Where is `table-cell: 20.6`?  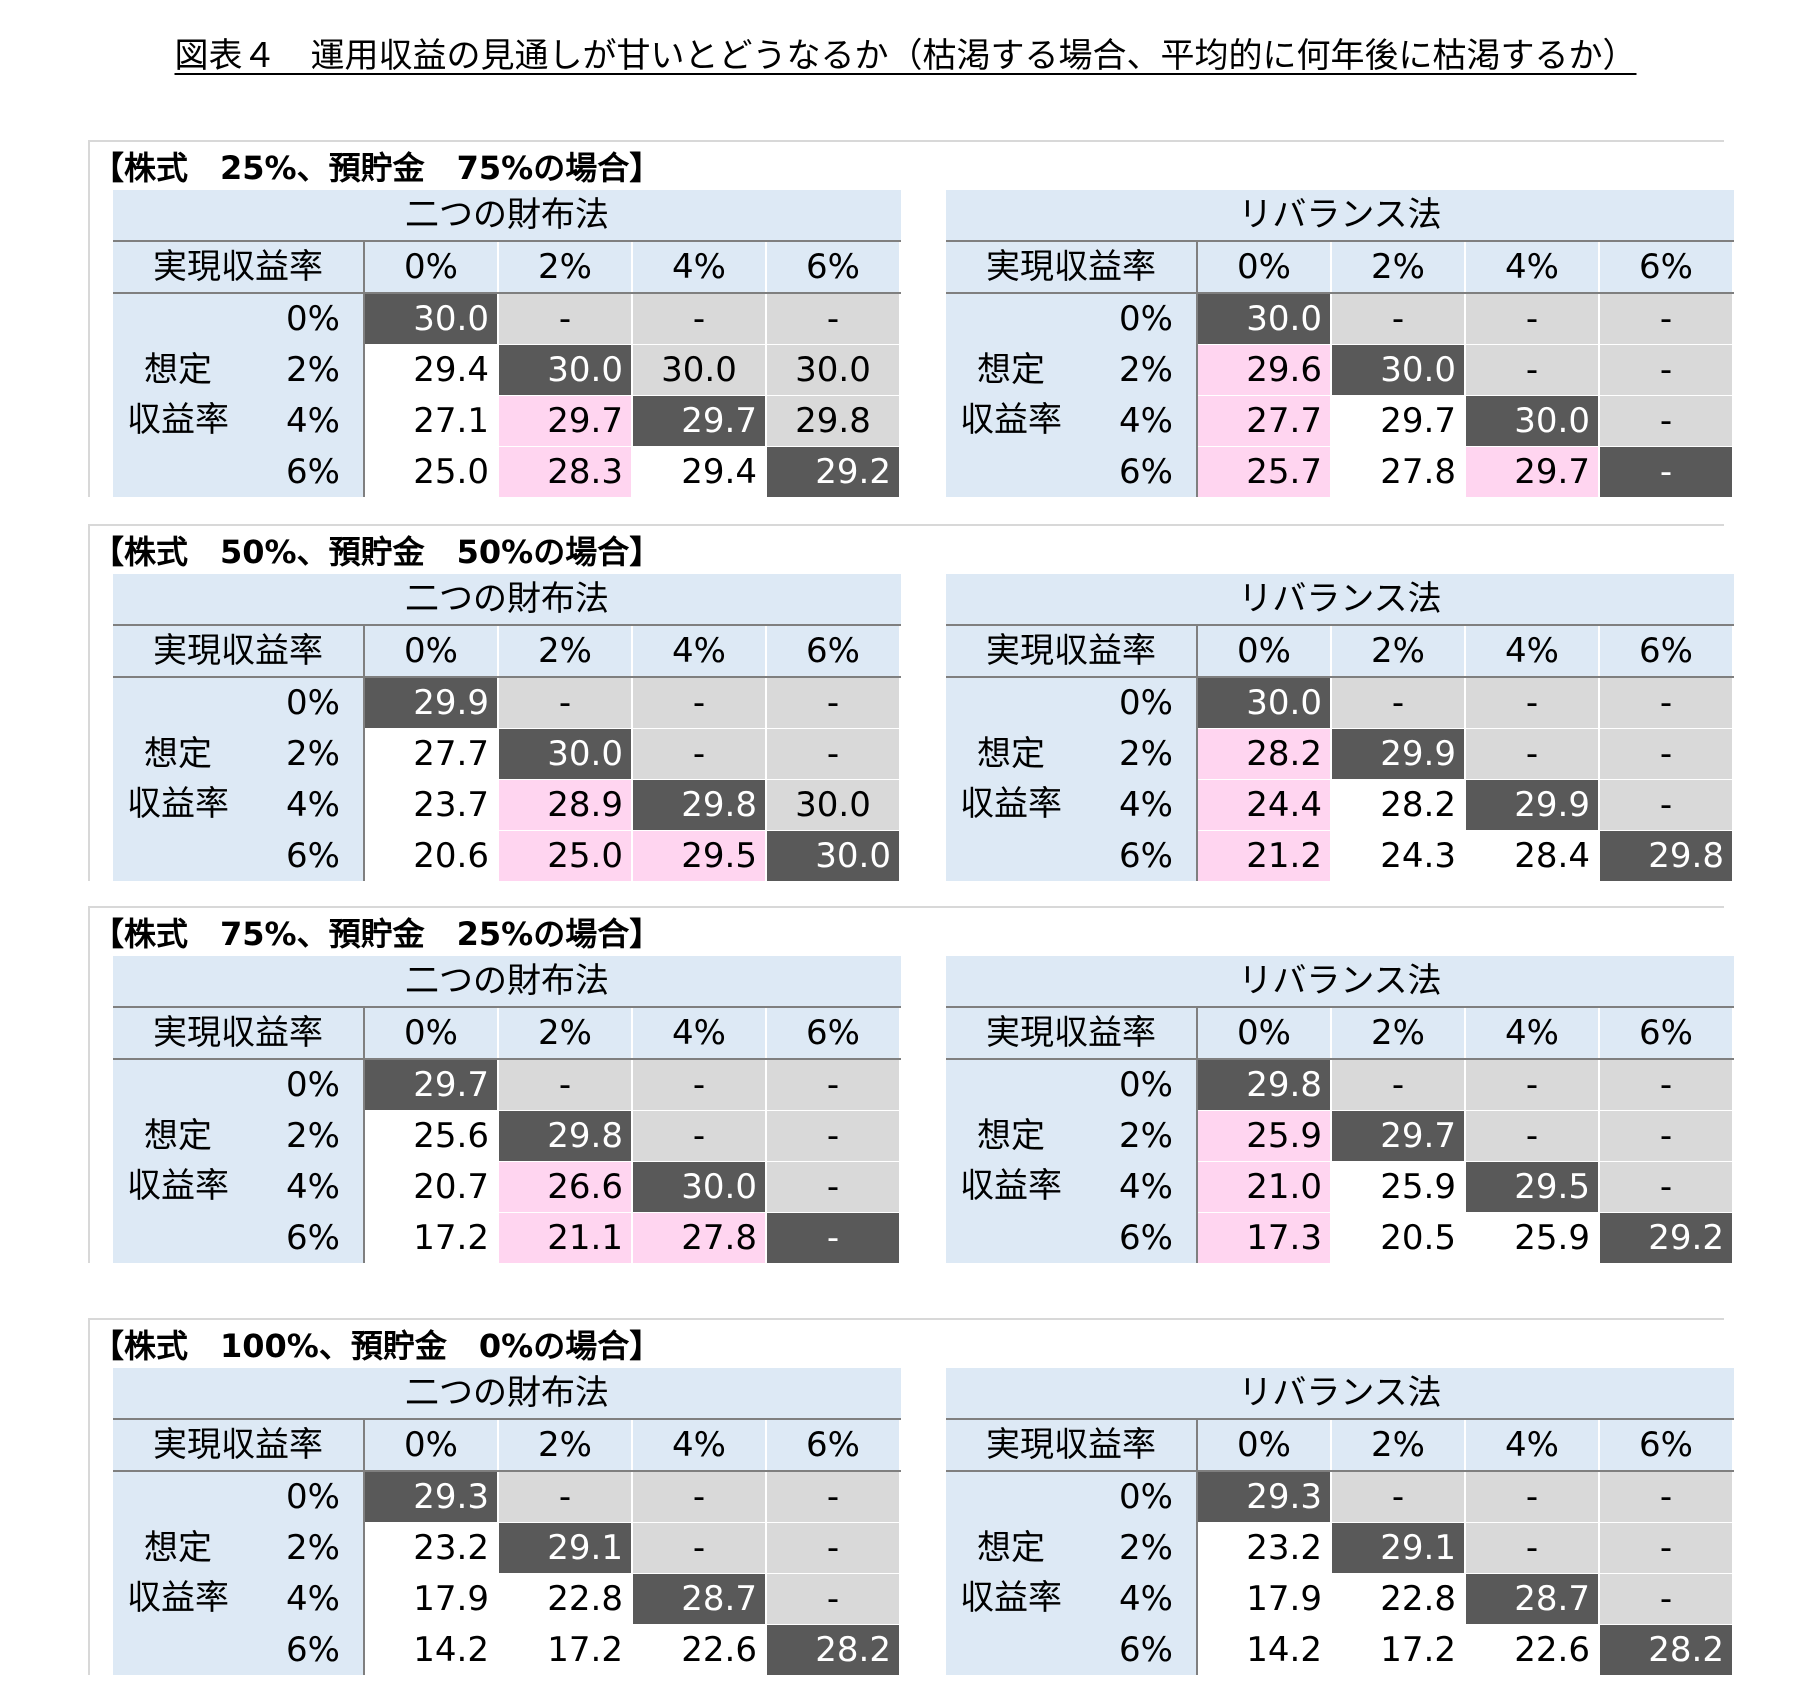 table-cell: 20.6 is located at coordinates (431, 856).